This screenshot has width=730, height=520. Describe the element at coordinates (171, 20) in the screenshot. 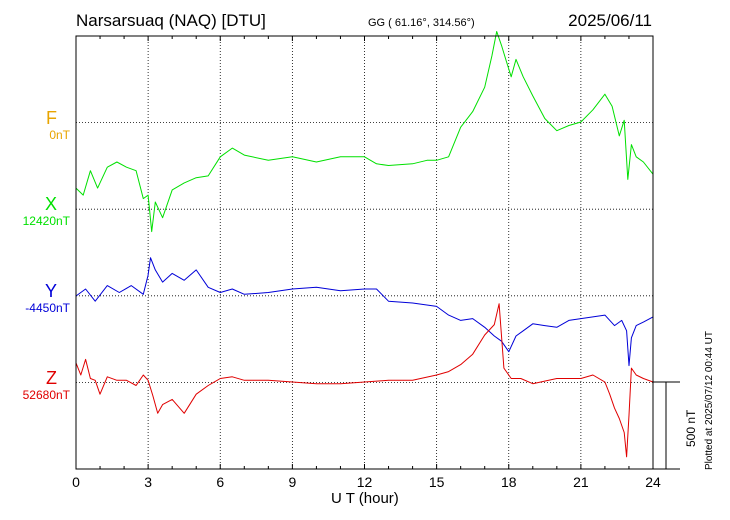

I see `station-title: Narsarsuaq (NAQ) [DTU]` at that location.